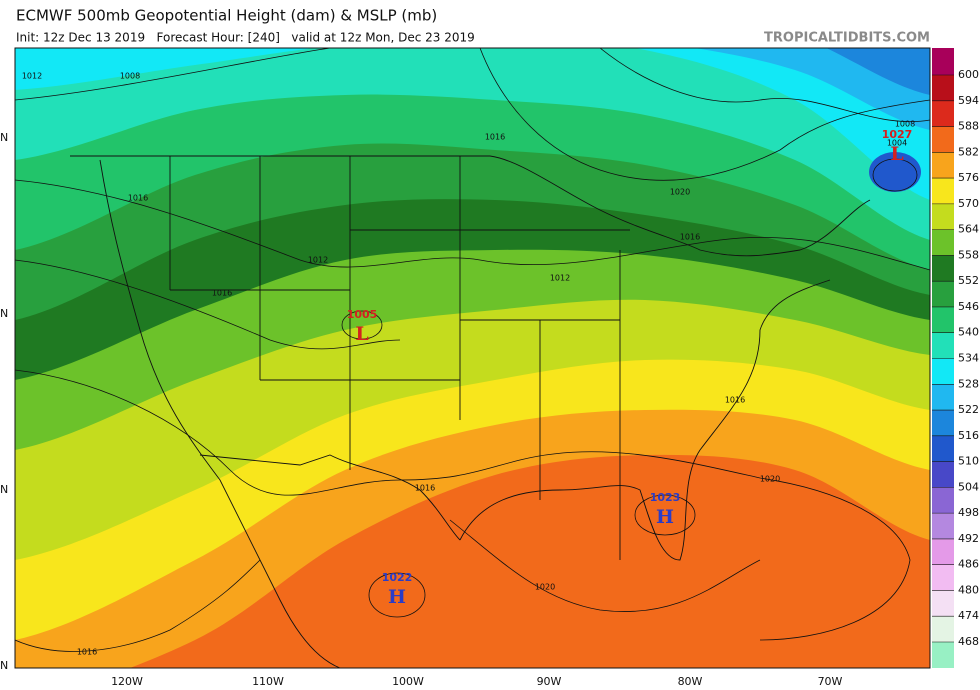 Image resolution: width=980 pixels, height=690 pixels. What do you see at coordinates (665, 497) in the screenshot?
I see `pressure-center-value: 1023` at bounding box center [665, 497].